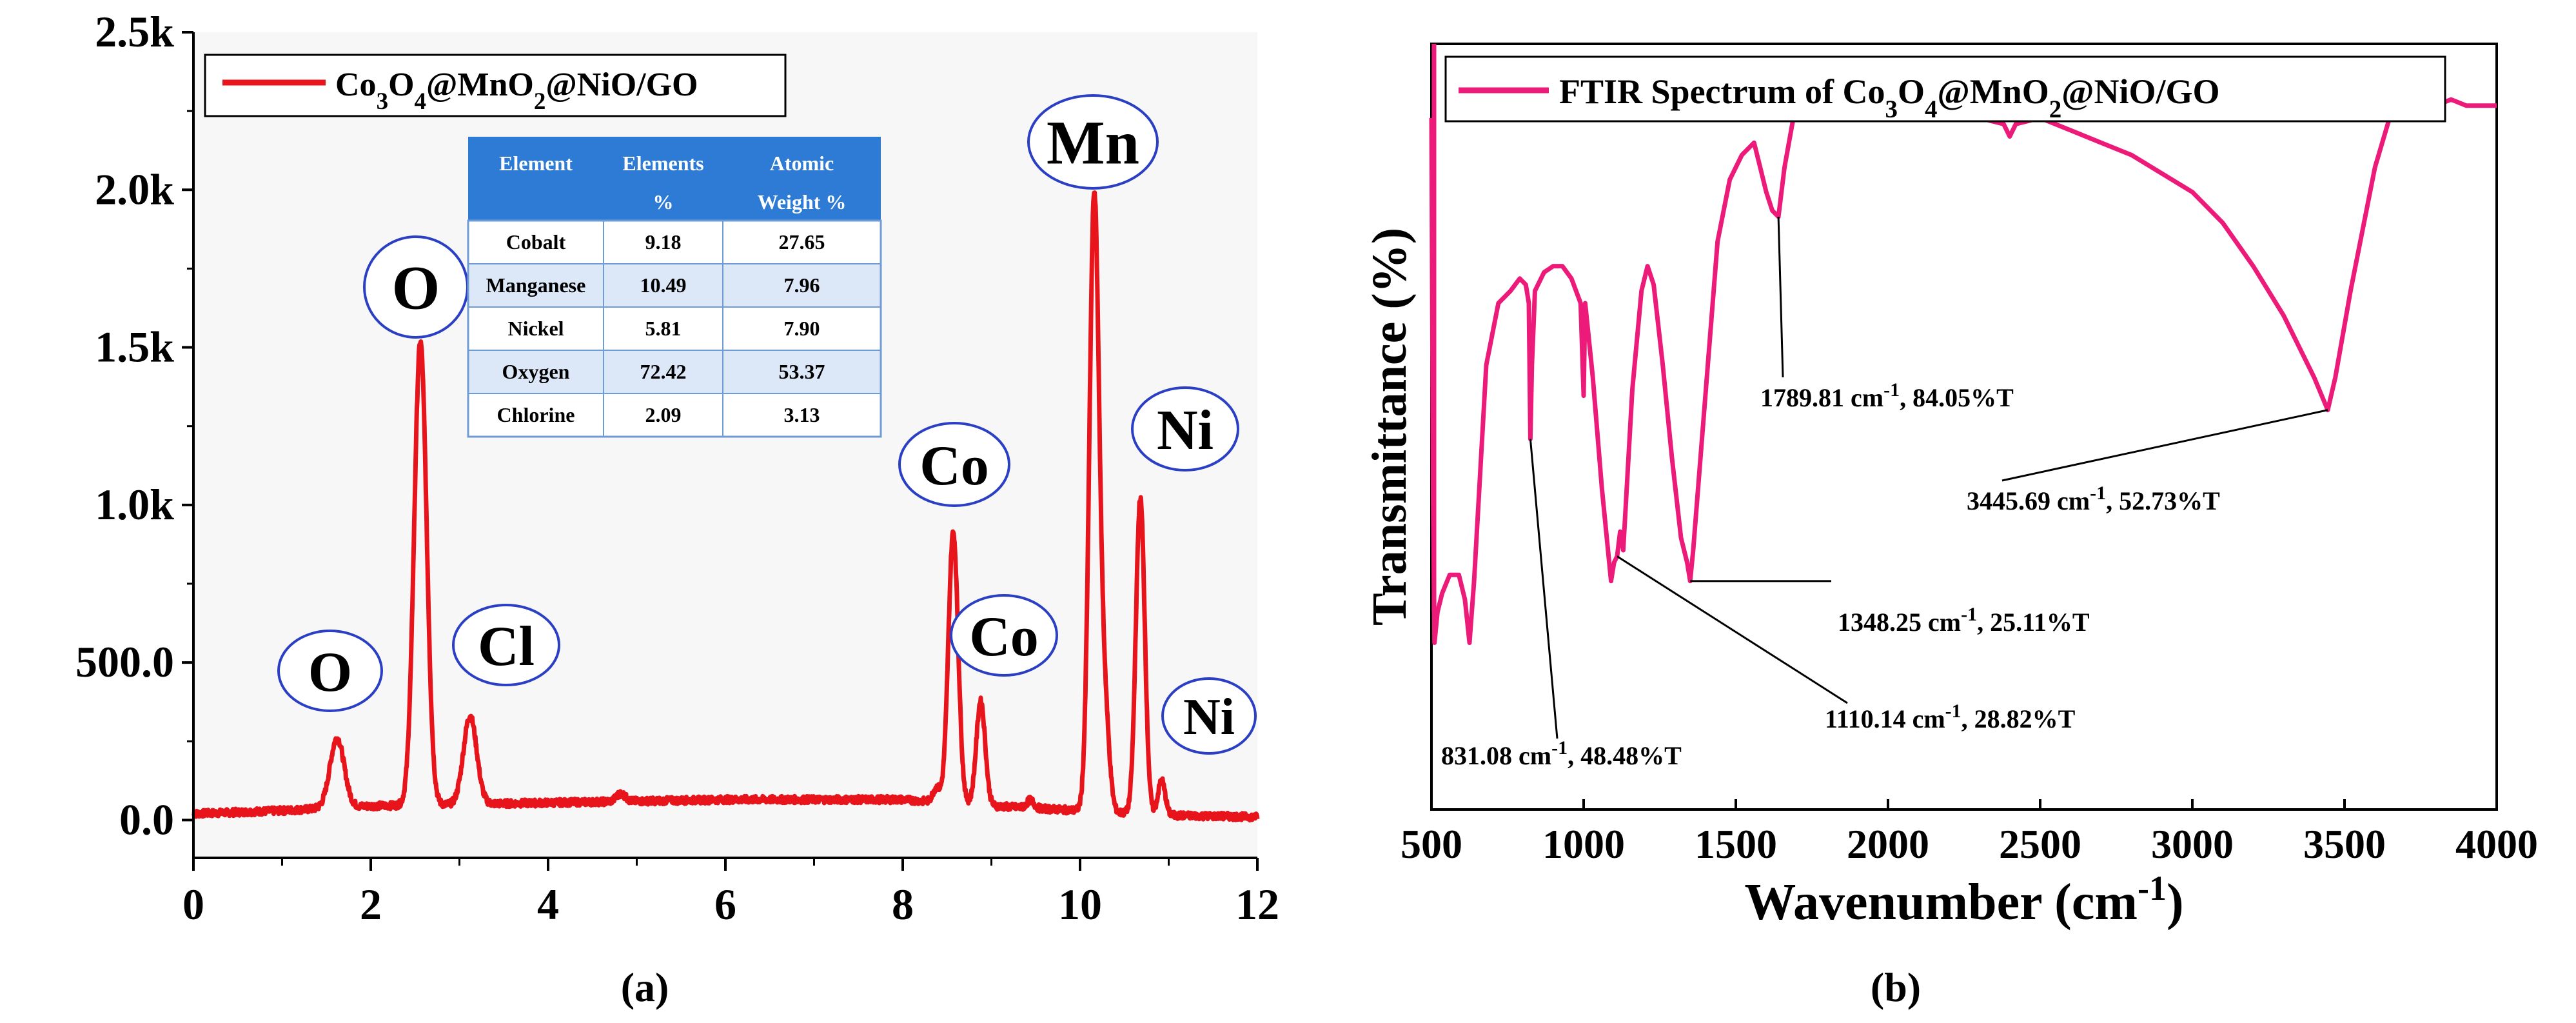  Describe the element at coordinates (134, 347) in the screenshot. I see `y-tick-label: 1.5k` at that location.